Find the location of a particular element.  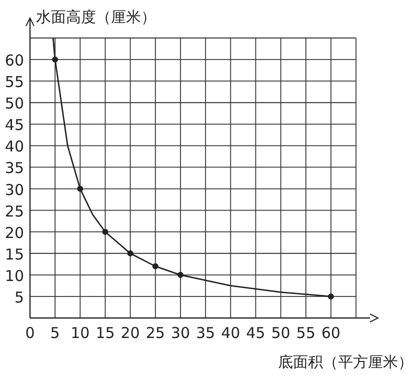

y-tick: 25 is located at coordinates (14, 211).